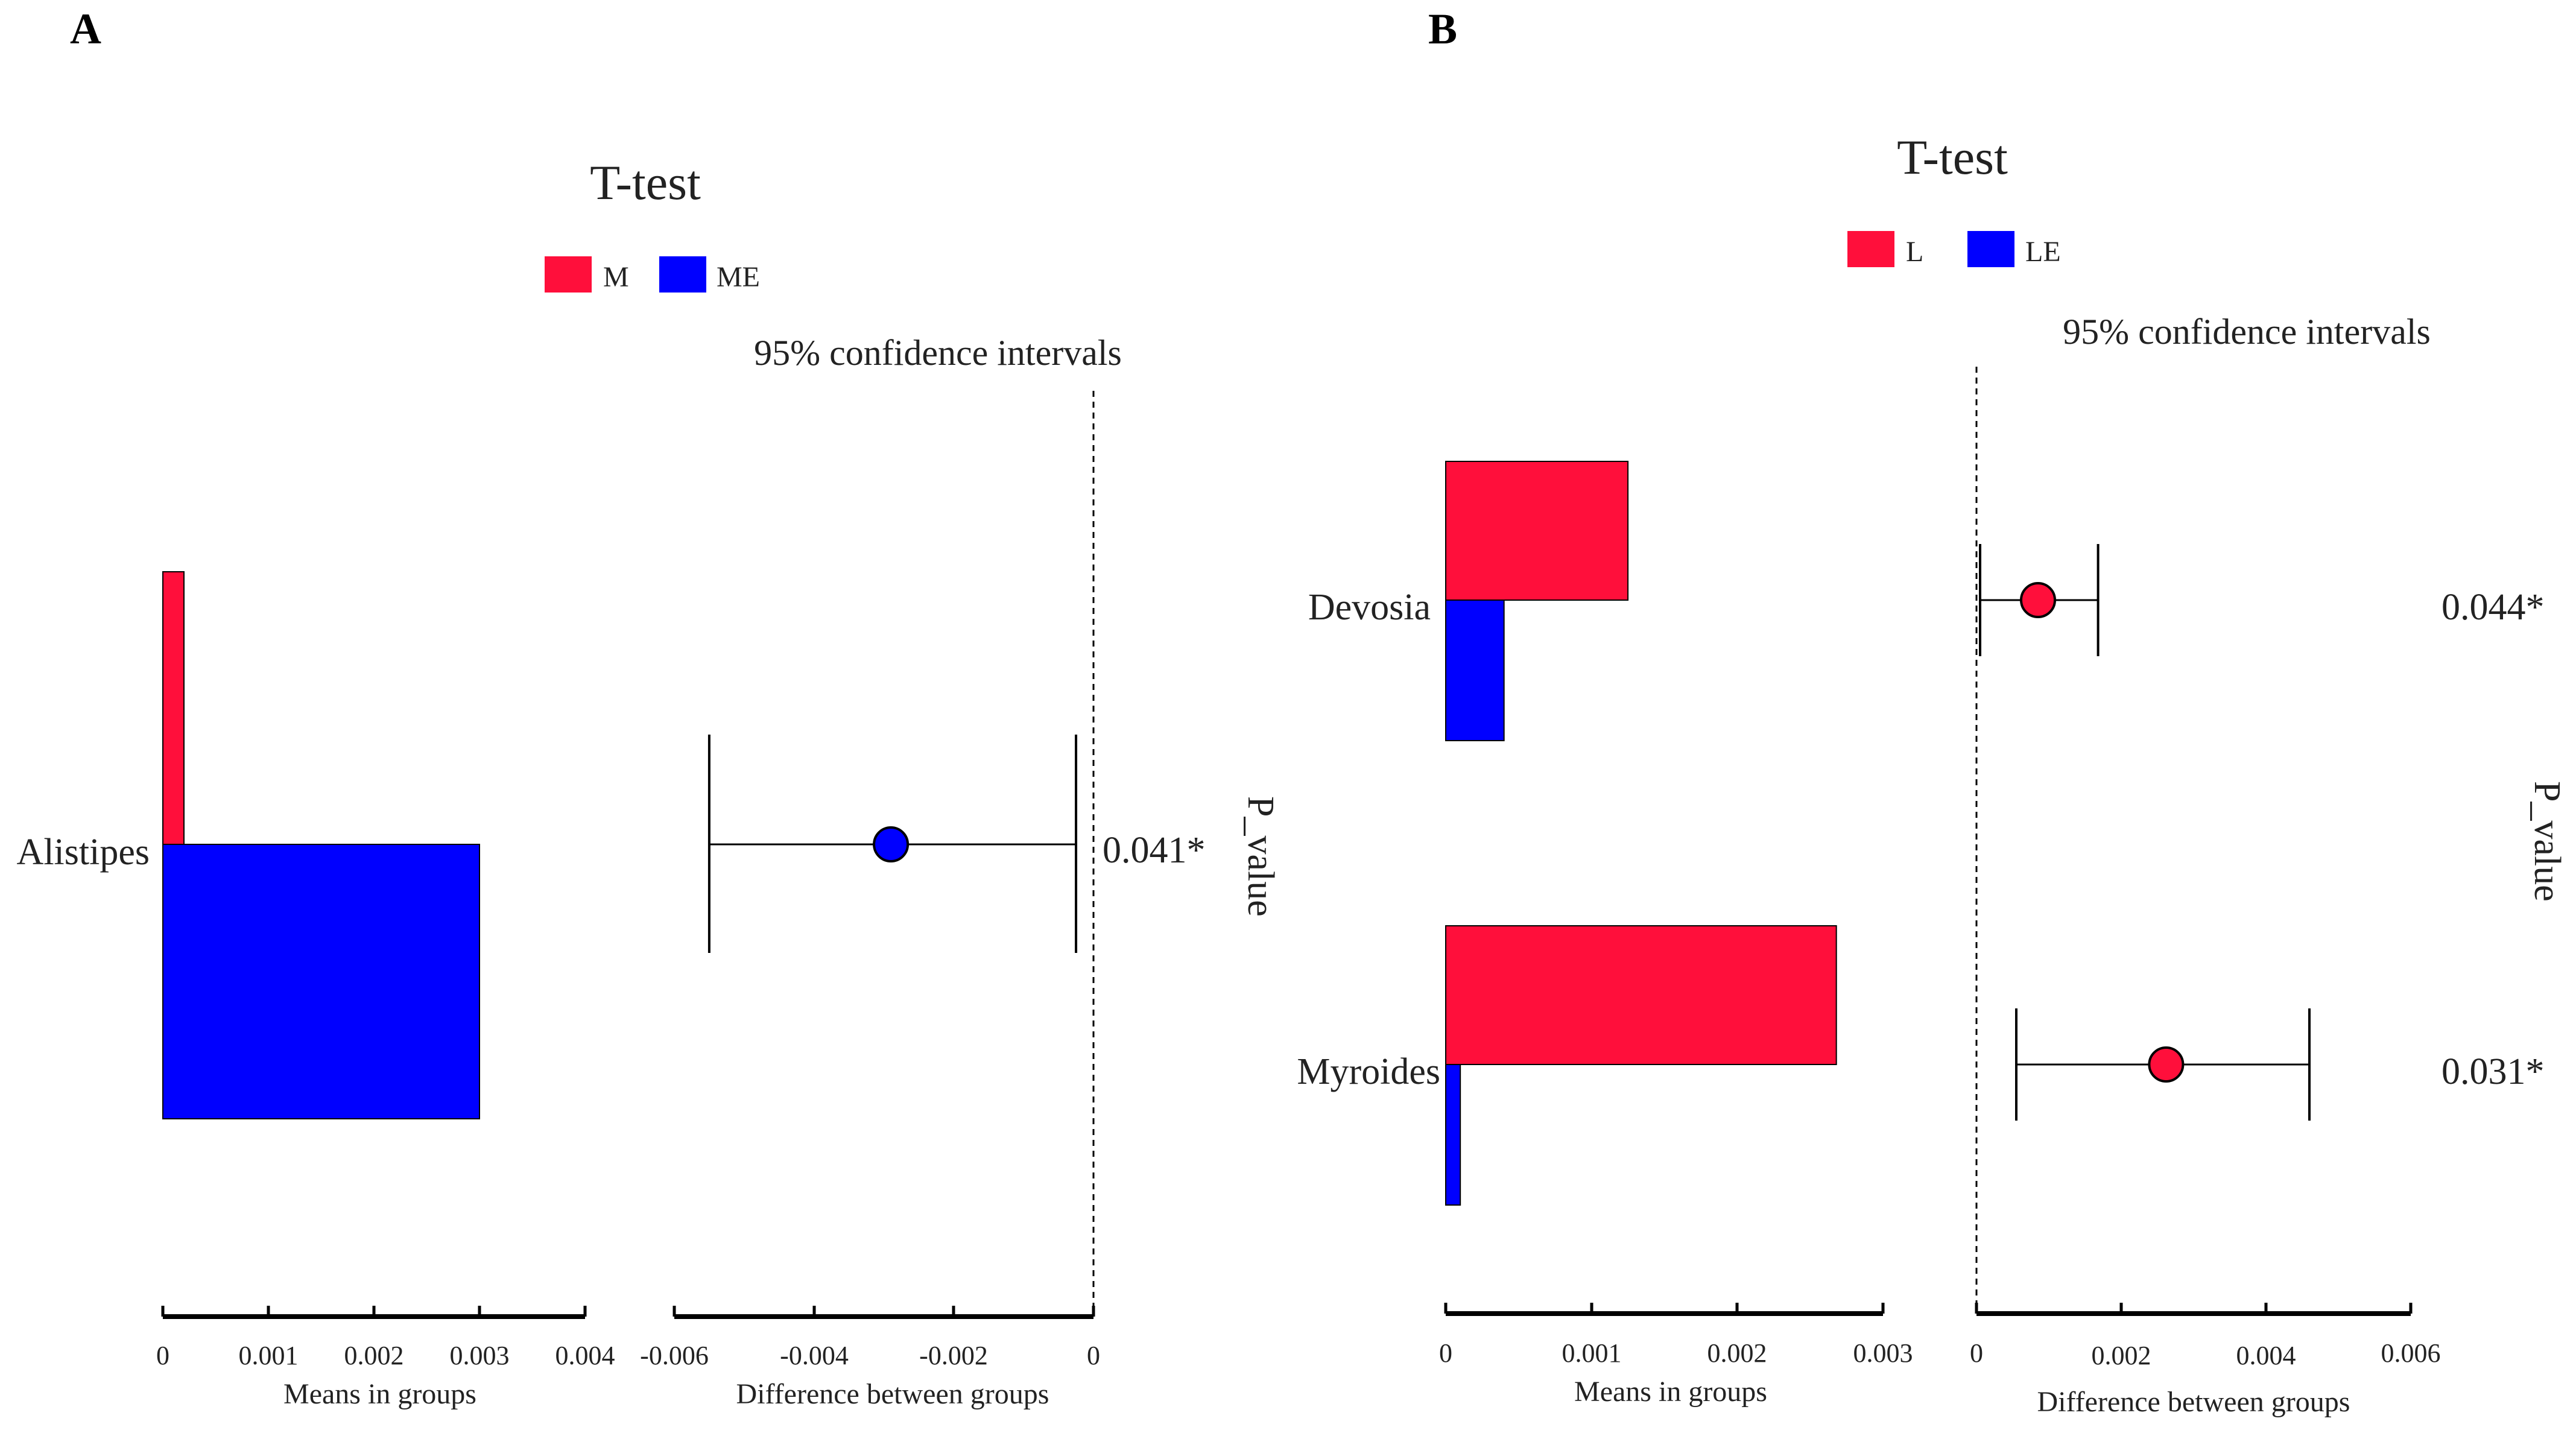 This screenshot has width=2576, height=1433. I want to click on diff-tick-label: -0.006, so click(674, 1356).